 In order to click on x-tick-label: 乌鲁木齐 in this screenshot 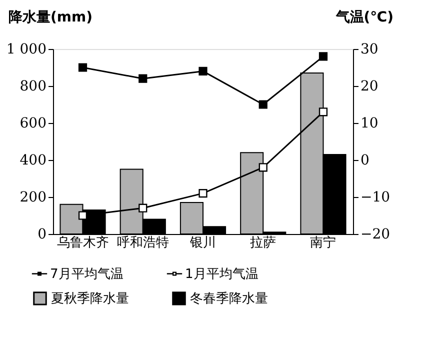, I will do `click(82, 243)`.